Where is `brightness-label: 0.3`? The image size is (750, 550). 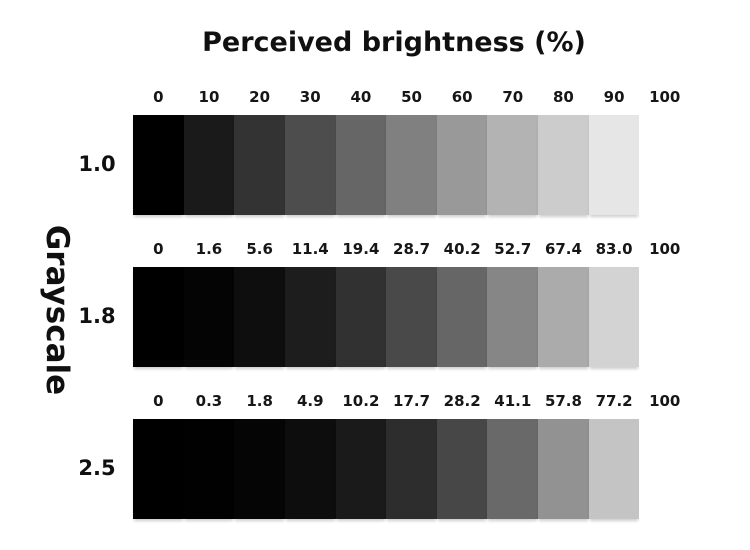
brightness-label: 0.3 is located at coordinates (209, 401).